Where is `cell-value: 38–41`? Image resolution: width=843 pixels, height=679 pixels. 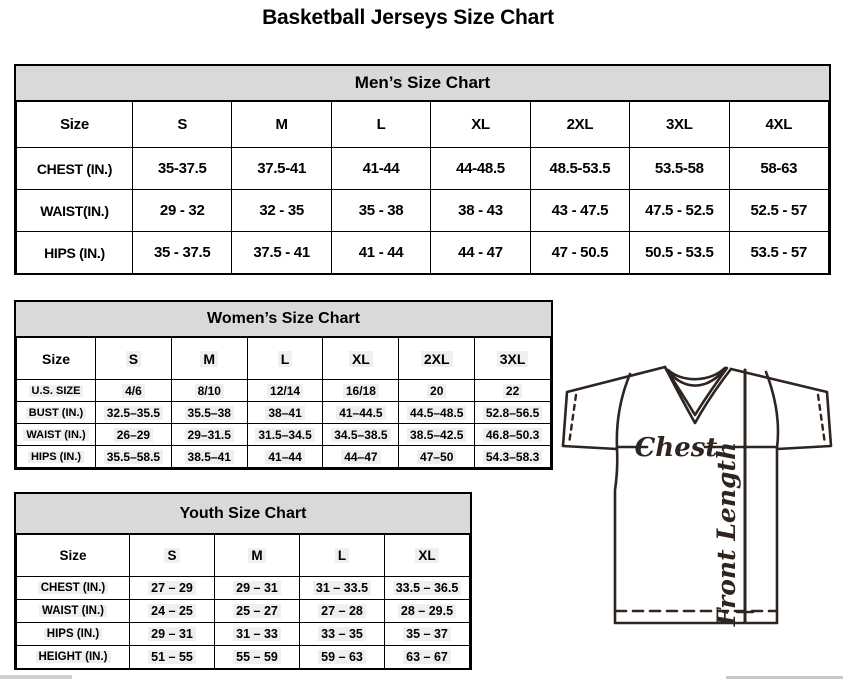 cell-value: 38–41 is located at coordinates (285, 412).